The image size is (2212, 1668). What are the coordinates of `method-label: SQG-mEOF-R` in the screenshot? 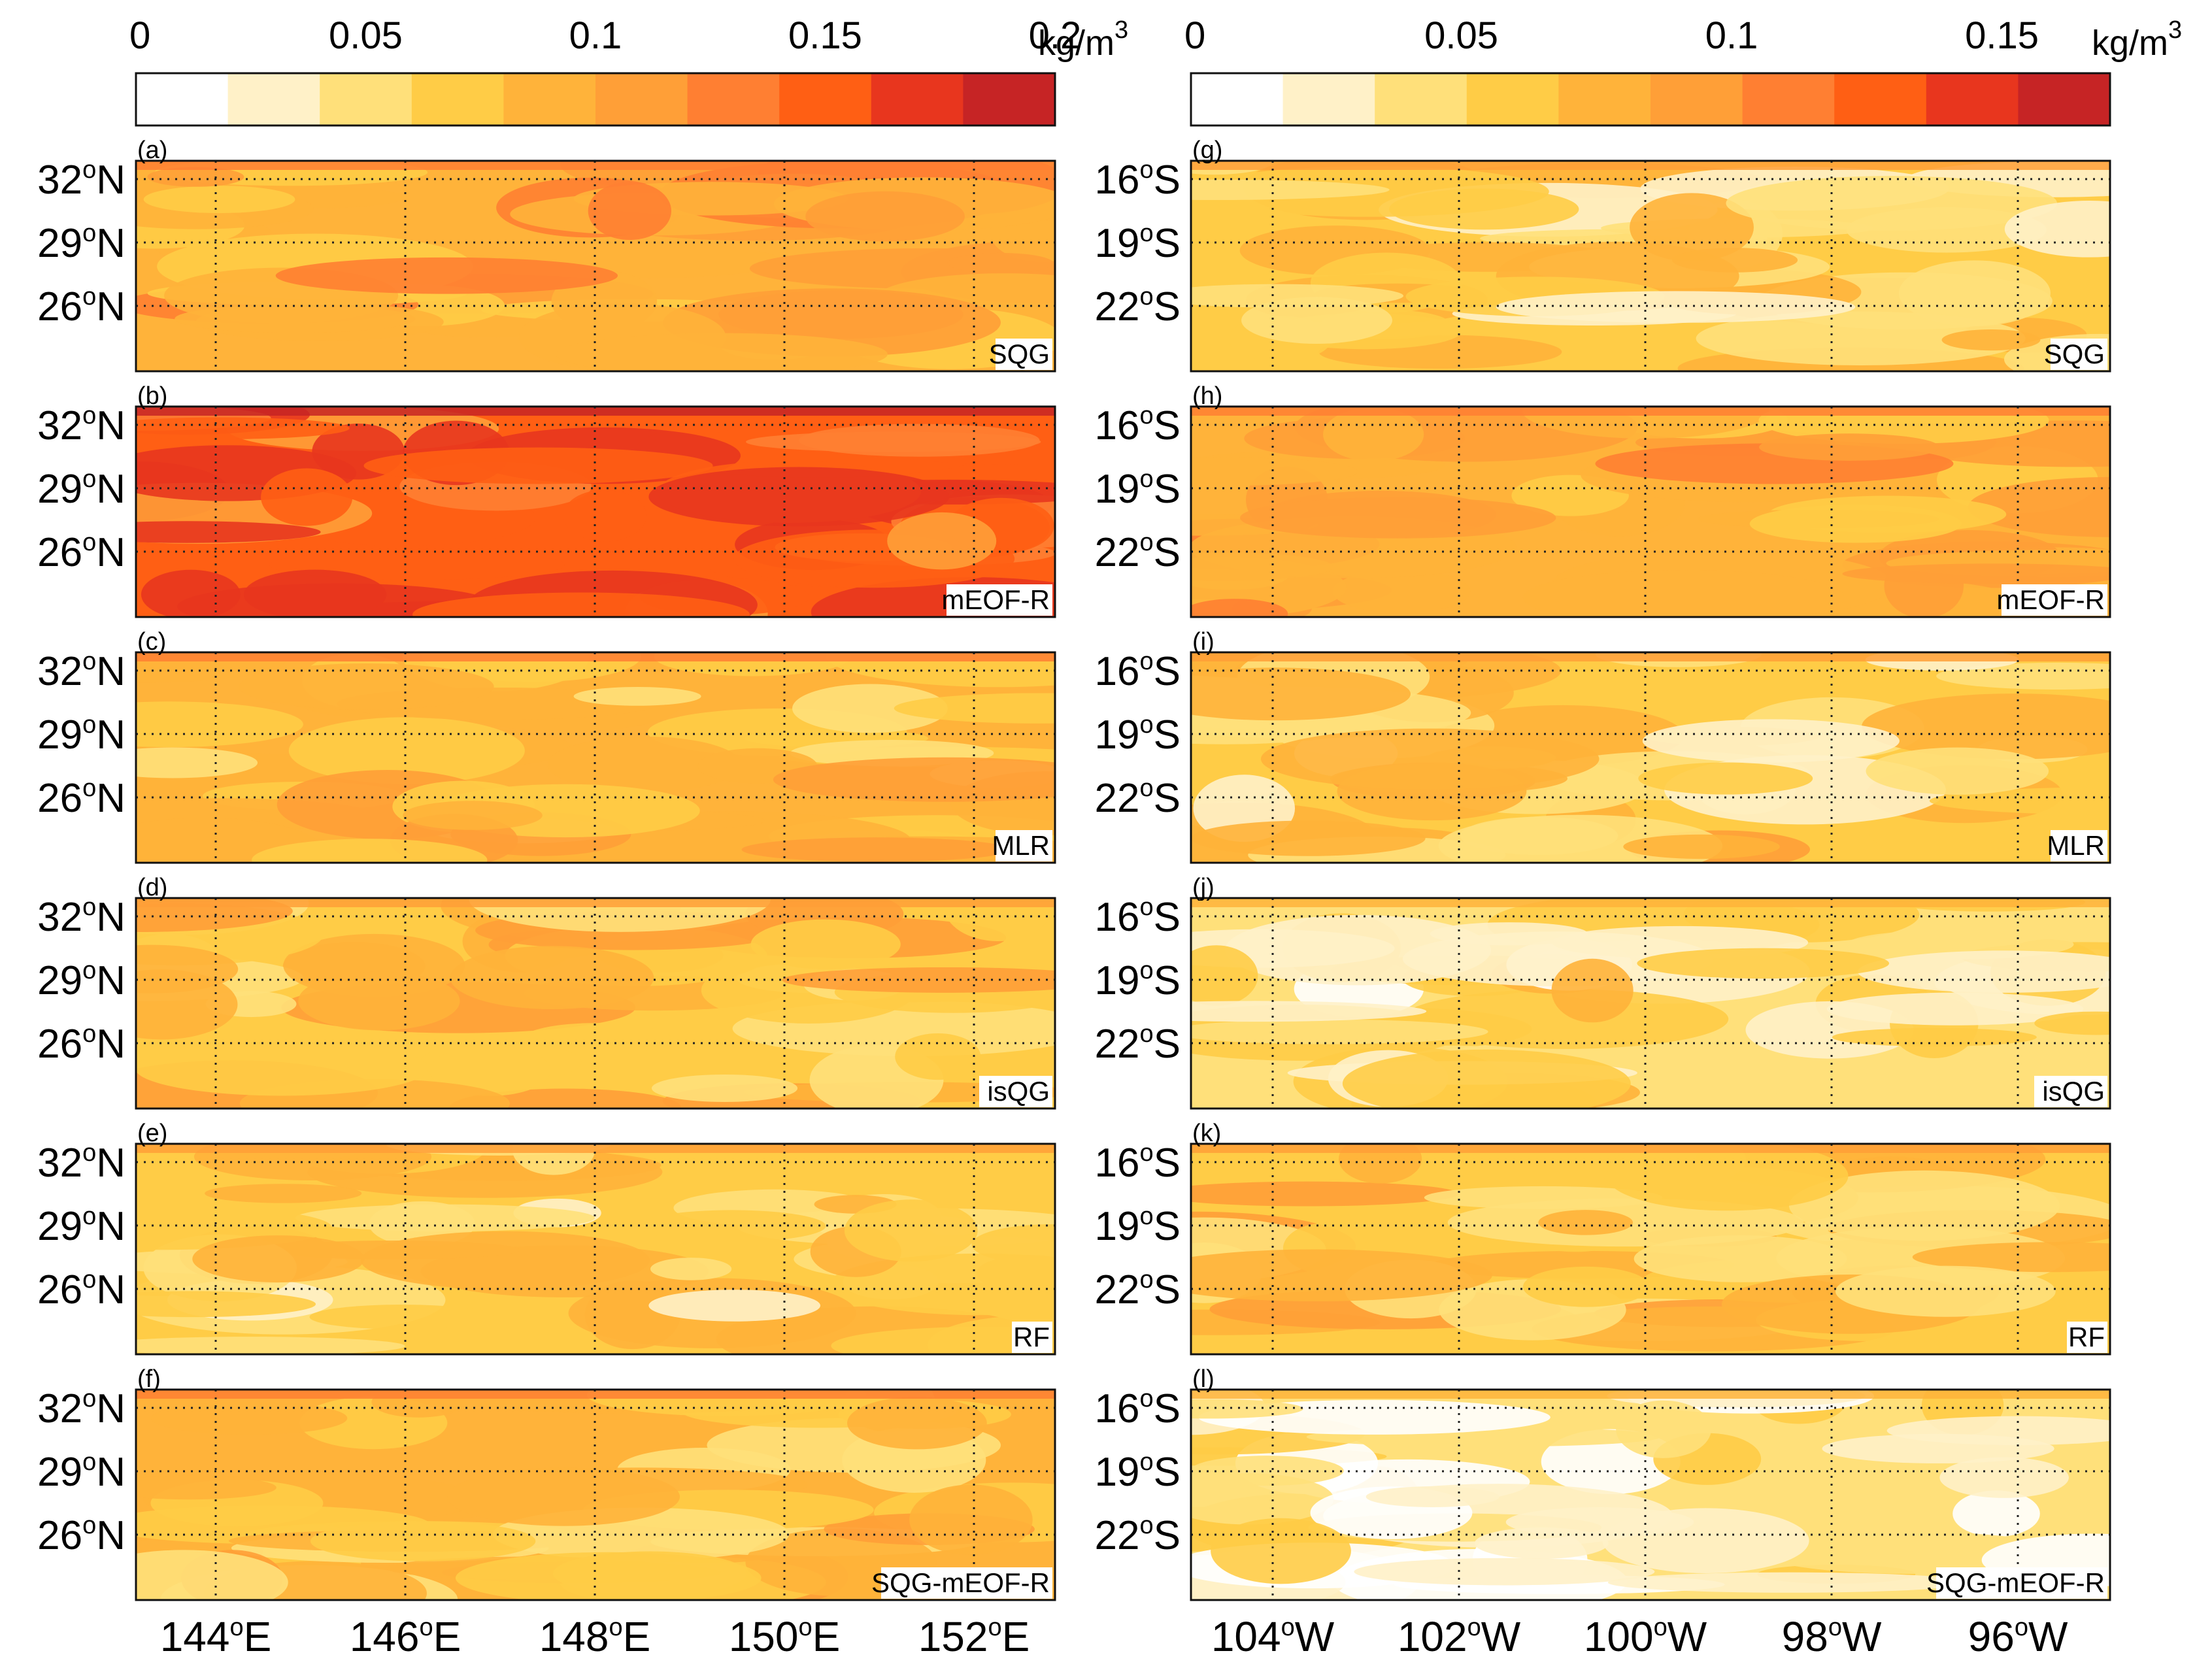 It's located at (2015, 1583).